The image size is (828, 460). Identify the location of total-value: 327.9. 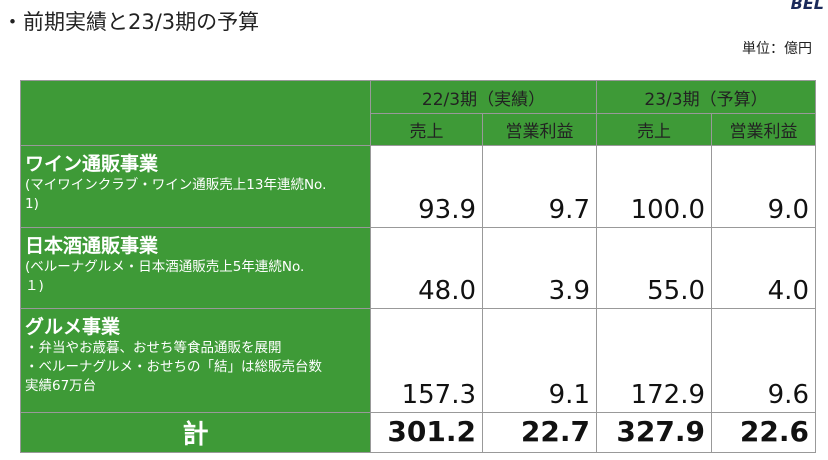
(654, 432).